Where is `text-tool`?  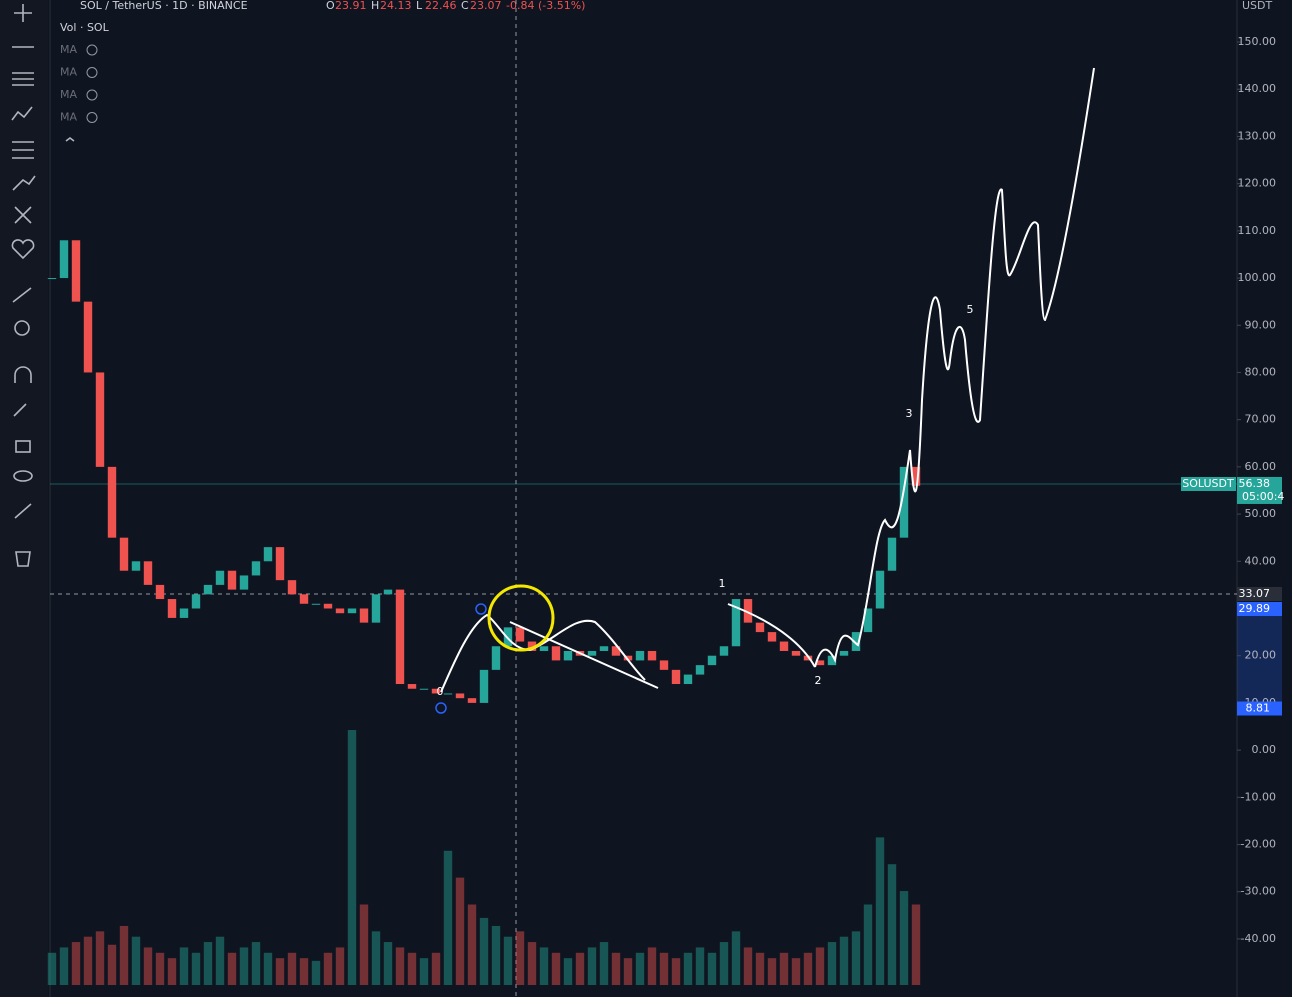
text-tool is located at coordinates (23, 215).